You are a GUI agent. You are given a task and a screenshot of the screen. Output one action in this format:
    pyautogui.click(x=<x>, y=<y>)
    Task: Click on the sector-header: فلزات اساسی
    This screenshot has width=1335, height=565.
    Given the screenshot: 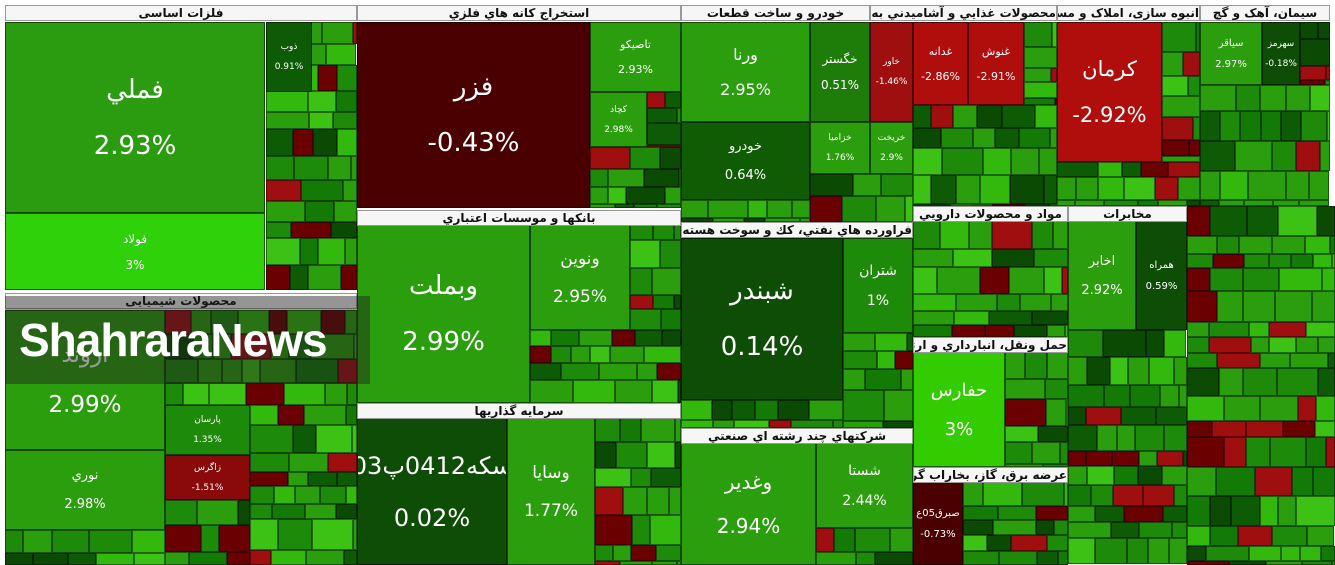 What is the action you would take?
    pyautogui.click(x=181, y=13)
    